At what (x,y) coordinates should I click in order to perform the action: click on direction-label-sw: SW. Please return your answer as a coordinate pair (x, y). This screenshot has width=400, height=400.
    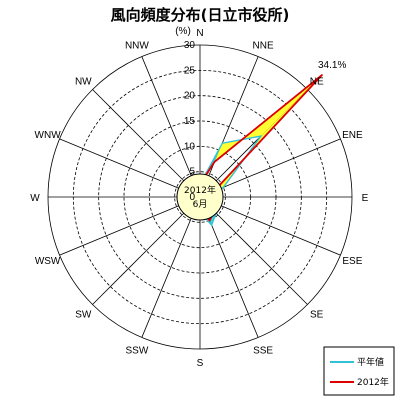
    Looking at the image, I should click on (83, 315).